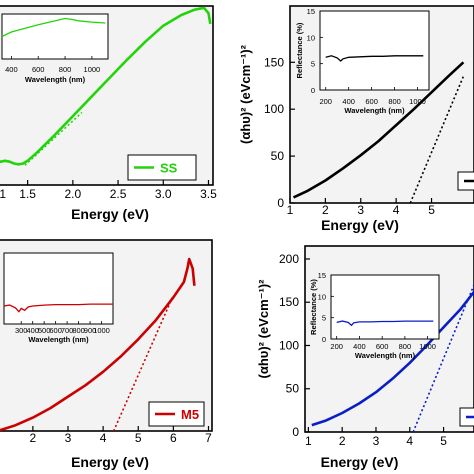  What do you see at coordinates (21, 330) in the screenshot?
I see `inset-x-tick-label: 300` at bounding box center [21, 330].